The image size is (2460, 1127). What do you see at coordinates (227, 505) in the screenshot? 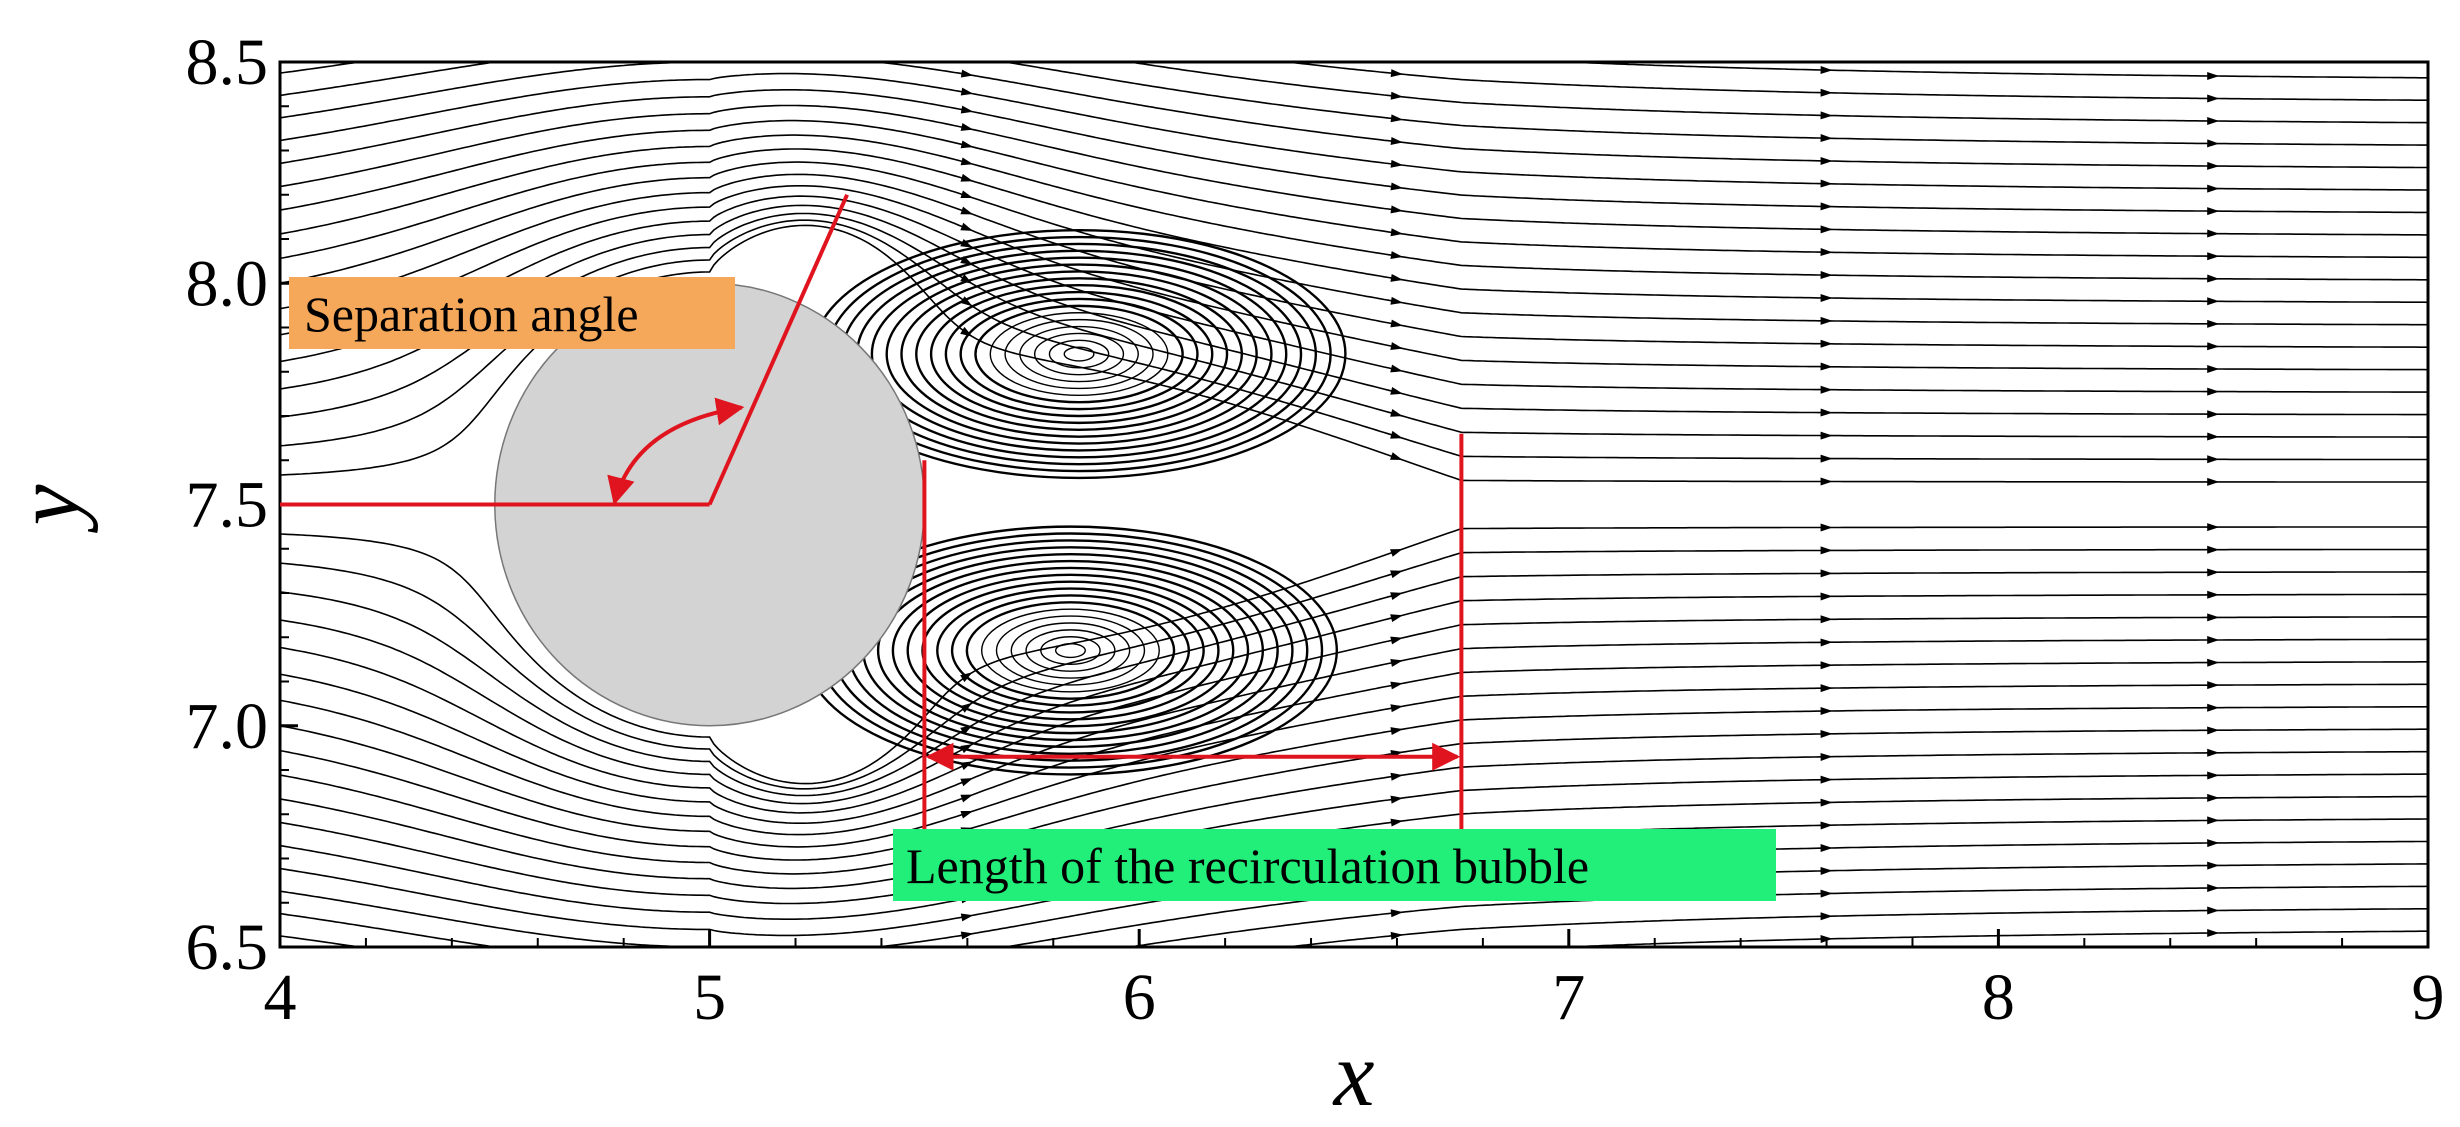
I see `y-tick-label: 7.5` at bounding box center [227, 505].